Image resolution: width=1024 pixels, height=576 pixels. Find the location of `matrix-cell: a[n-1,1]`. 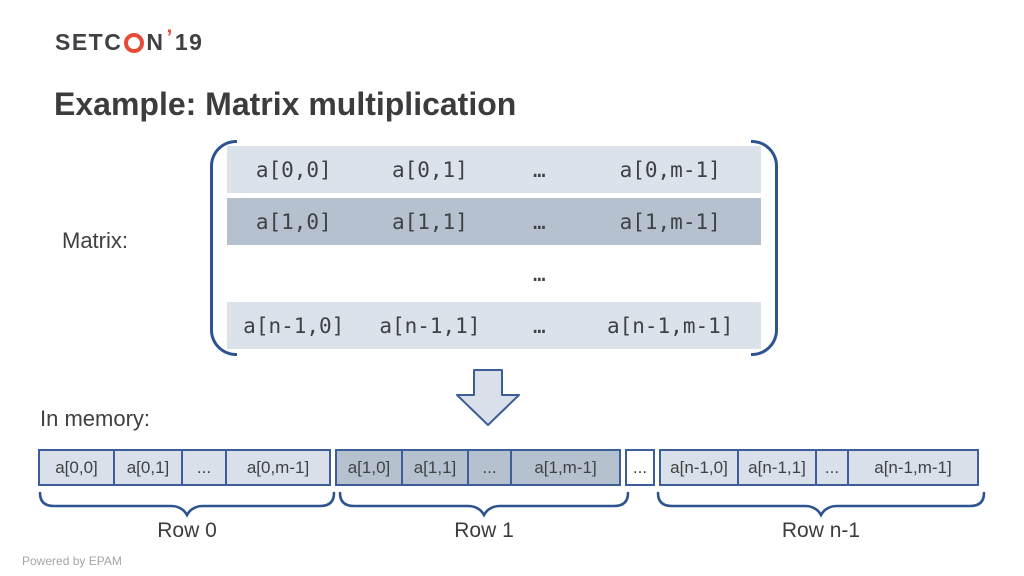

matrix-cell: a[n-1,1] is located at coordinates (430, 325).